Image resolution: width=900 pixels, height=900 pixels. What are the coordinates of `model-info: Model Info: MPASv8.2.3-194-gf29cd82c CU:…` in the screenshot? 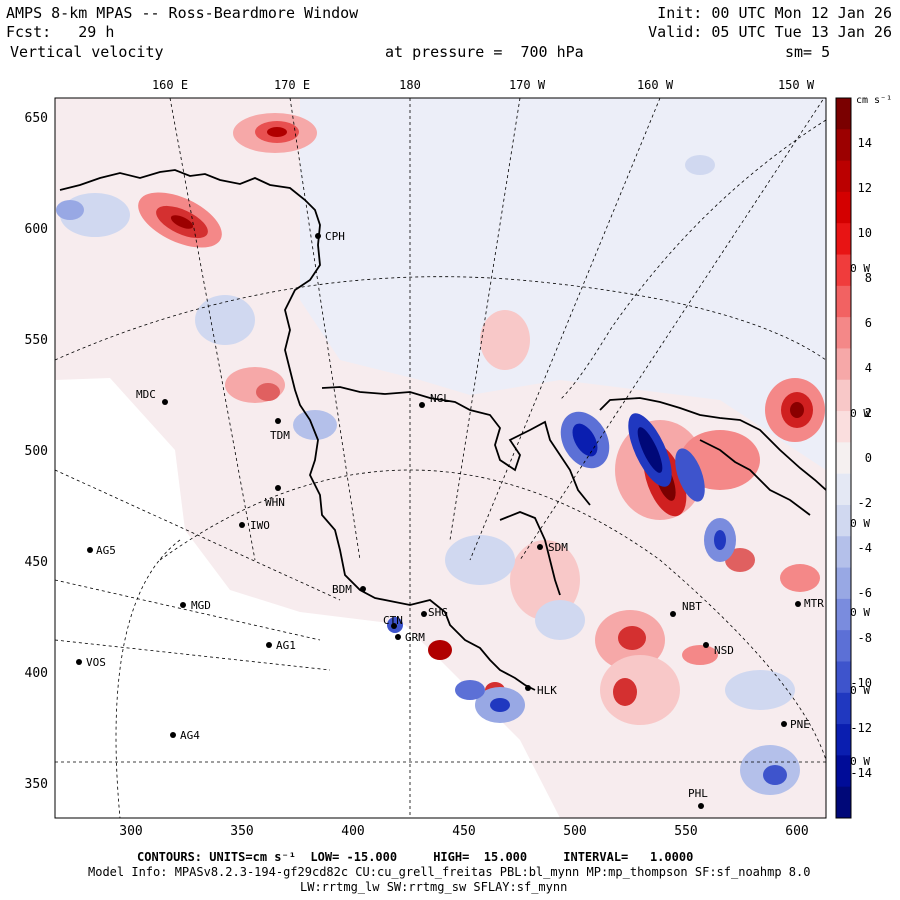 It's located at (449, 872).